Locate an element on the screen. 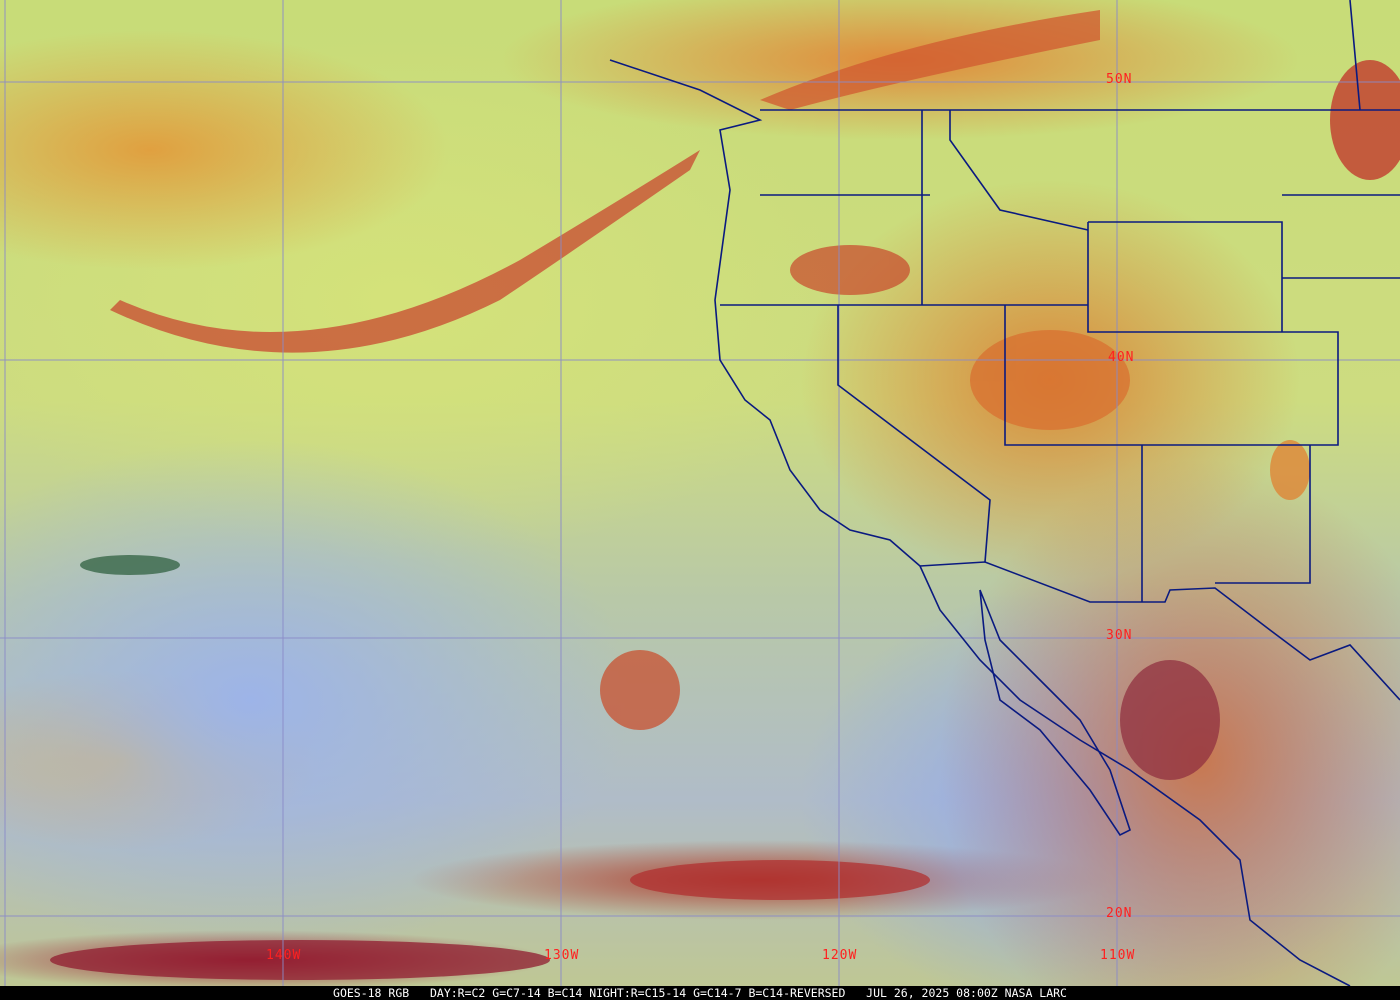 This screenshot has width=1400, height=1000. lat-label-20n: 20N is located at coordinates (1119, 913).